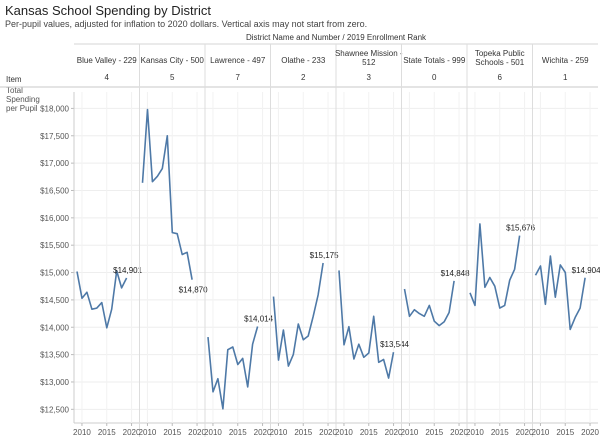  Describe the element at coordinates (14, 90) in the screenshot. I see `y-axis-title-line: Total` at that location.